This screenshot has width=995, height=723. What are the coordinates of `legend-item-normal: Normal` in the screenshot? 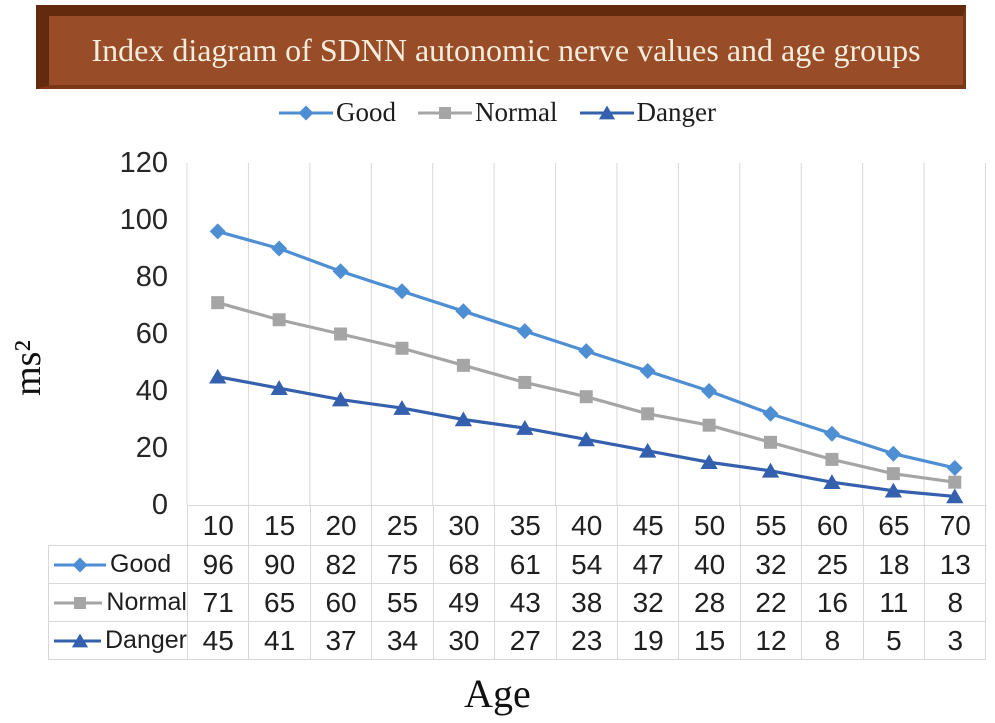 It's located at (488, 112).